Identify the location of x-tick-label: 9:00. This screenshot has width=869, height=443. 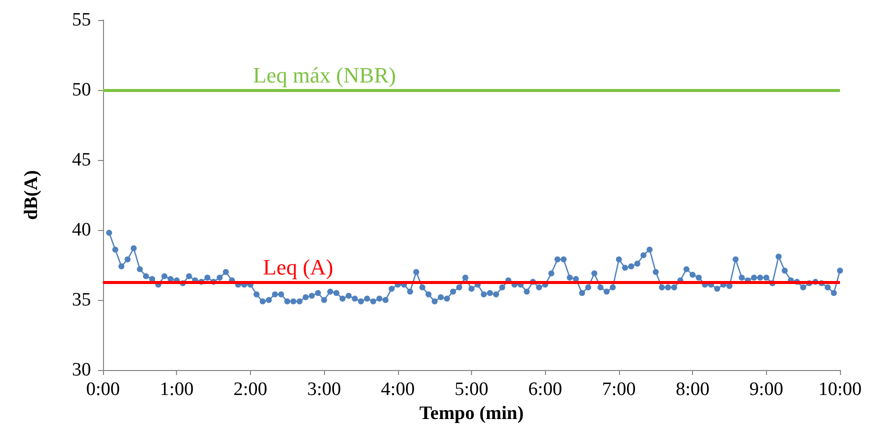
(766, 389).